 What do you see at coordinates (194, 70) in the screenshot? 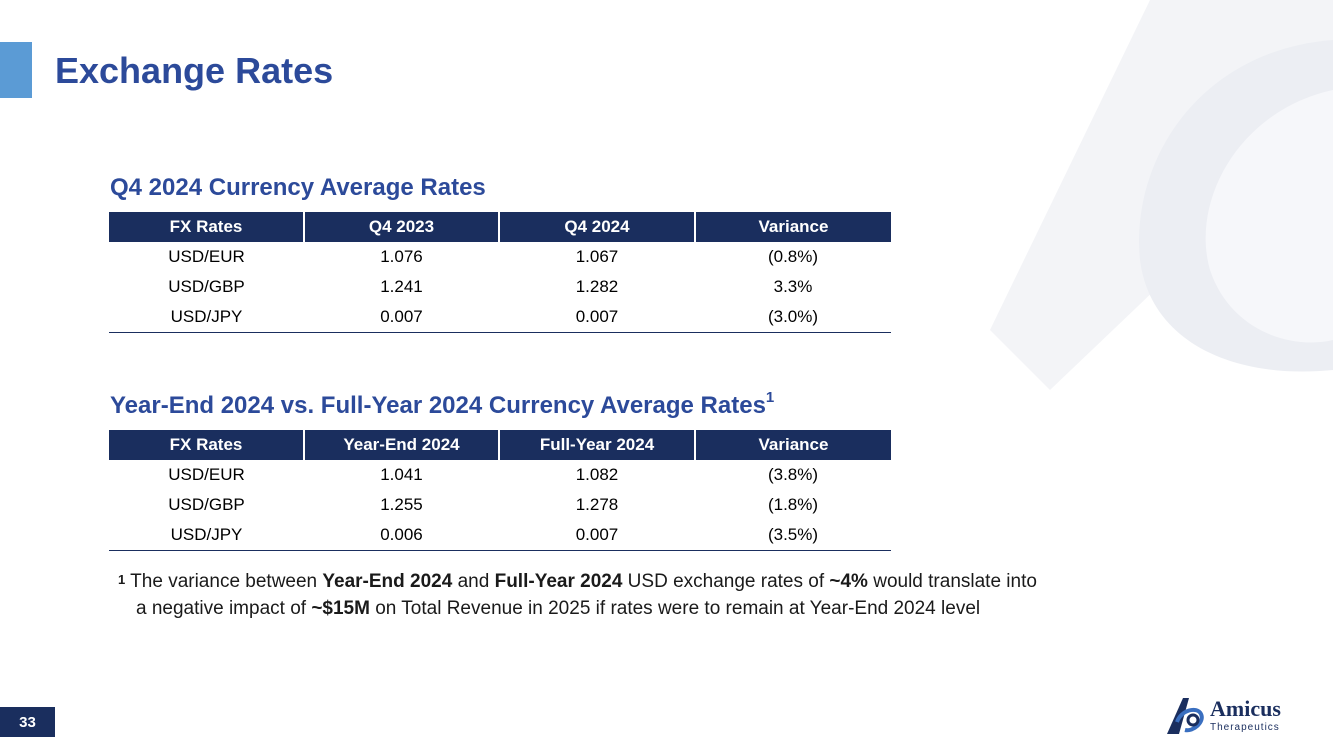
I see `page-title: Exchange Rates` at bounding box center [194, 70].